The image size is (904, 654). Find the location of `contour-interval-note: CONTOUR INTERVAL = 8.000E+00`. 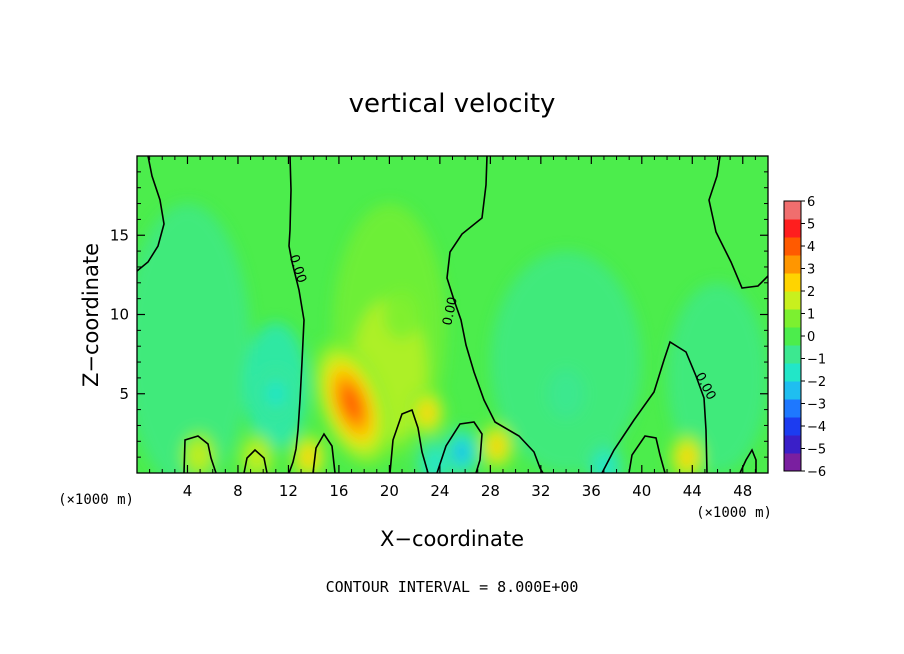

contour-interval-note: CONTOUR INTERVAL = 8.000E+00 is located at coordinates (452, 587).